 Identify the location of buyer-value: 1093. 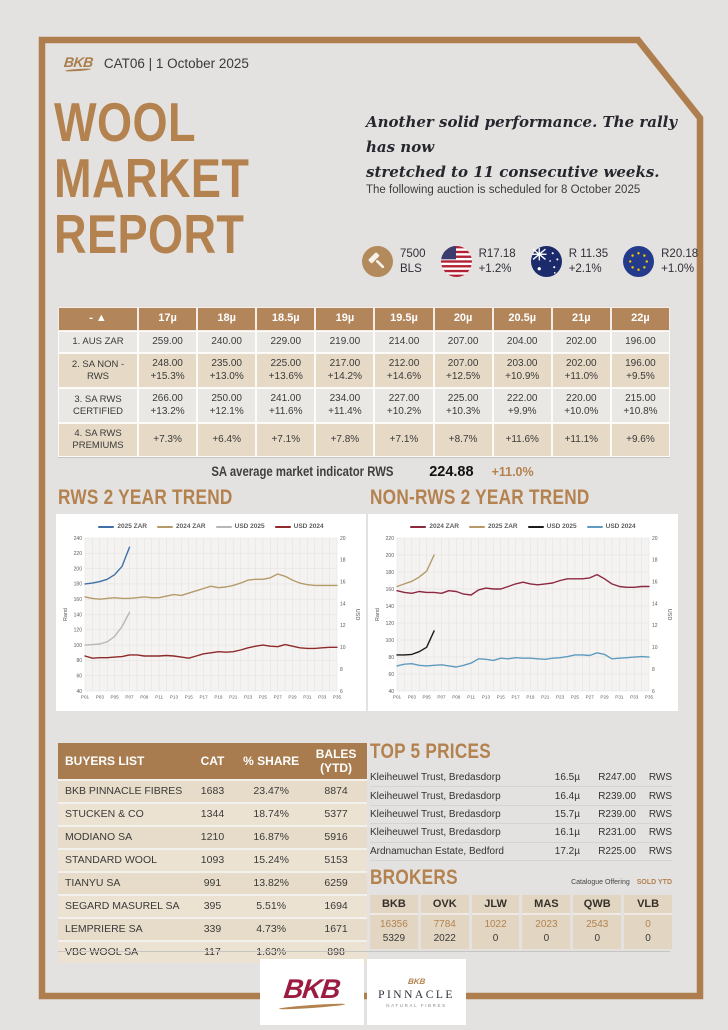
(212, 860).